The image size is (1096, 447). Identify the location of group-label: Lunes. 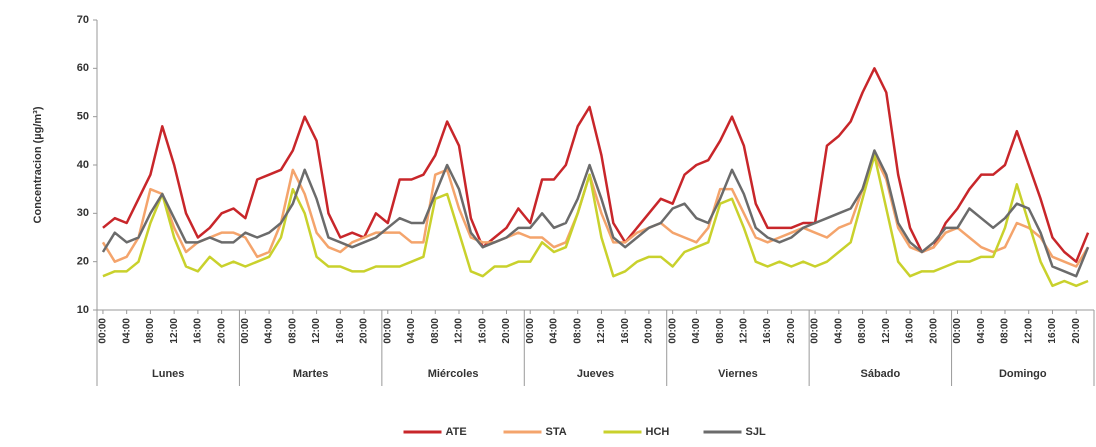
(168, 374).